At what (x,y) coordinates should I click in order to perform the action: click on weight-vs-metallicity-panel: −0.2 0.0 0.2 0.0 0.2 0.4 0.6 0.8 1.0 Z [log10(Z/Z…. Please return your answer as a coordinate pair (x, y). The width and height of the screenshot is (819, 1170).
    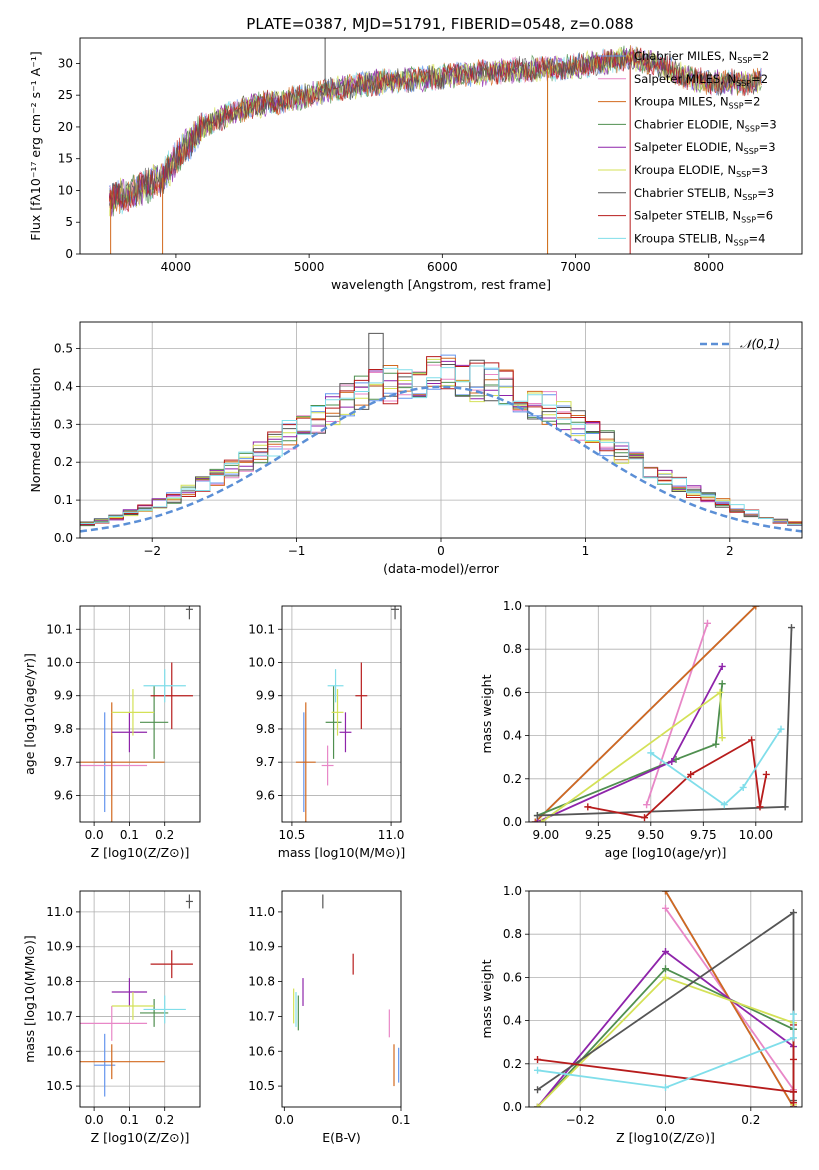
    Looking at the image, I should click on (641, 1014).